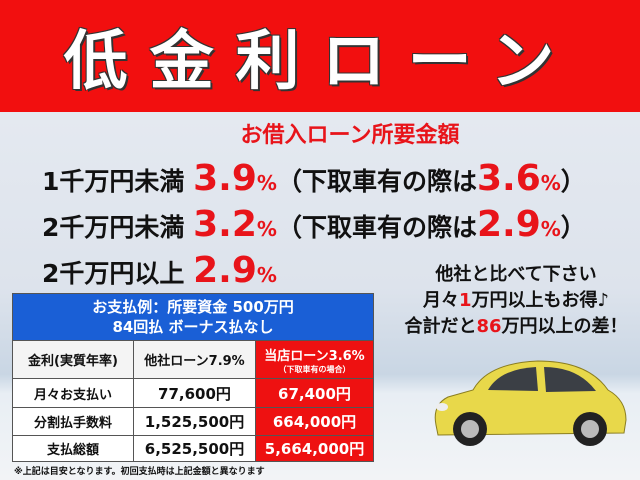 The width and height of the screenshot is (640, 480). Describe the element at coordinates (320, 62) in the screenshot. I see `banner-title: 低金利ローン` at that location.